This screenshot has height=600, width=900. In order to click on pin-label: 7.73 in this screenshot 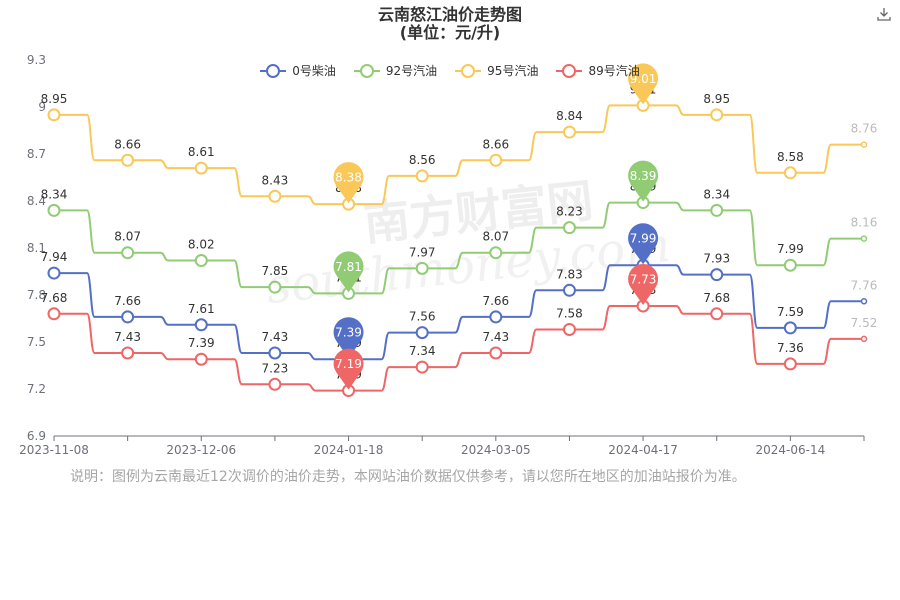, I will do `click(643, 279)`.